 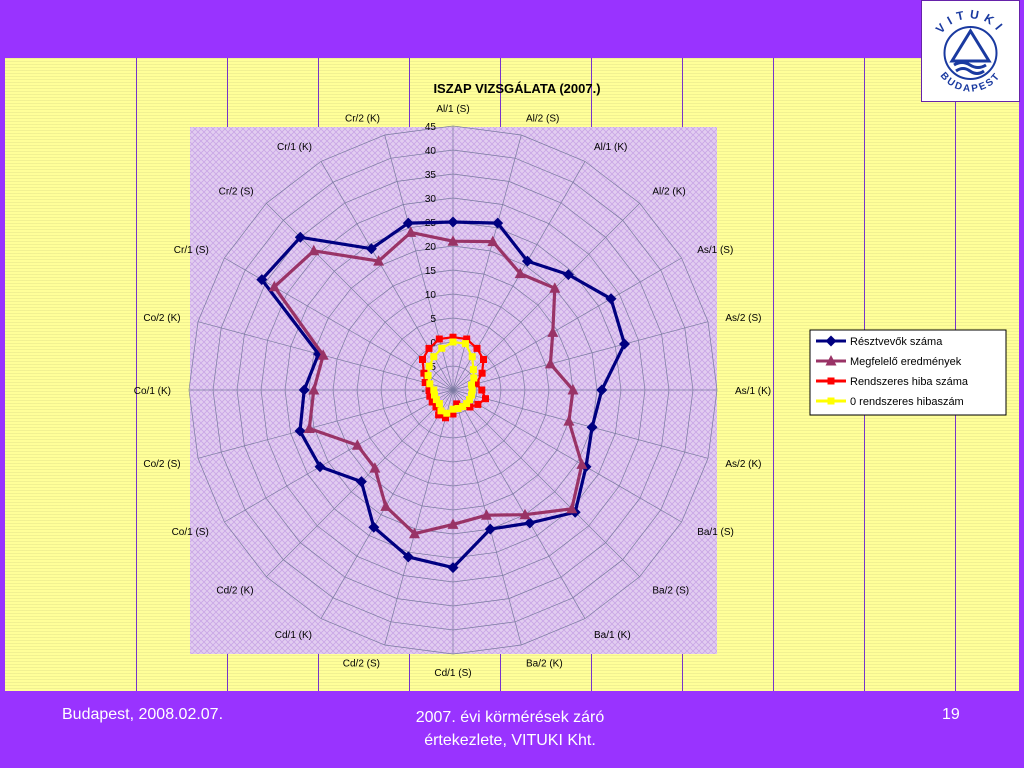 What do you see at coordinates (294, 147) in the screenshot?
I see `category-label: Cr/1 (K)` at bounding box center [294, 147].